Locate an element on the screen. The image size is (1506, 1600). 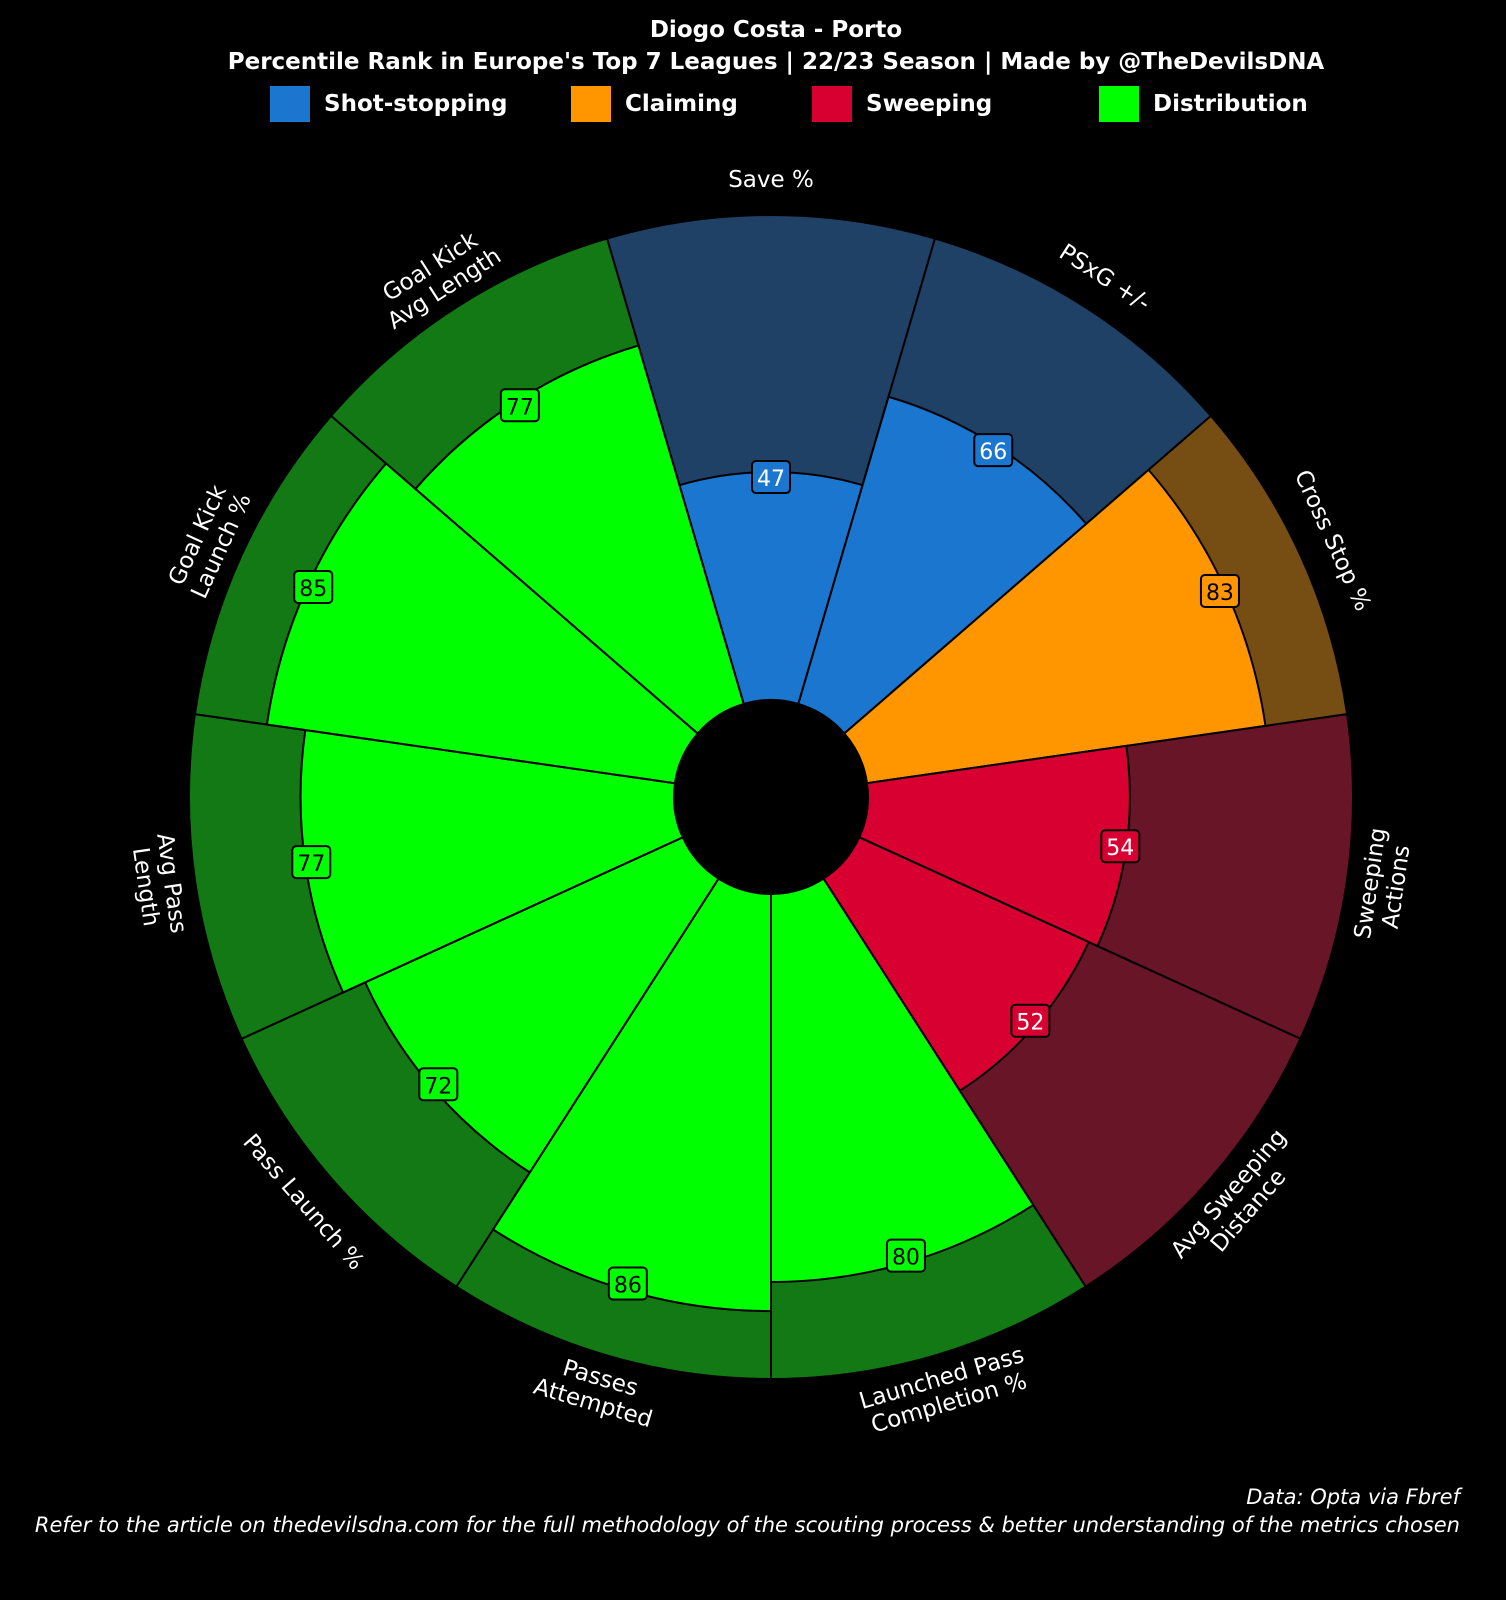
value-label-text: 72 is located at coordinates (438, 1086).